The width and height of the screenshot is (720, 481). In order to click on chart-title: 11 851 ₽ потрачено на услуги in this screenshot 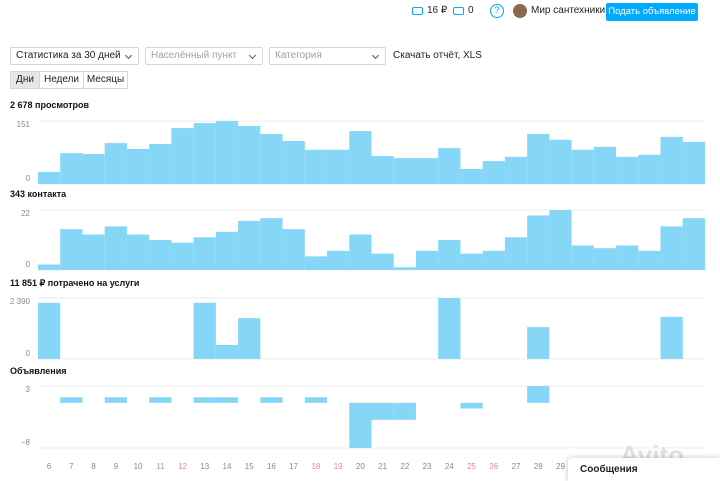, I will do `click(74, 283)`.